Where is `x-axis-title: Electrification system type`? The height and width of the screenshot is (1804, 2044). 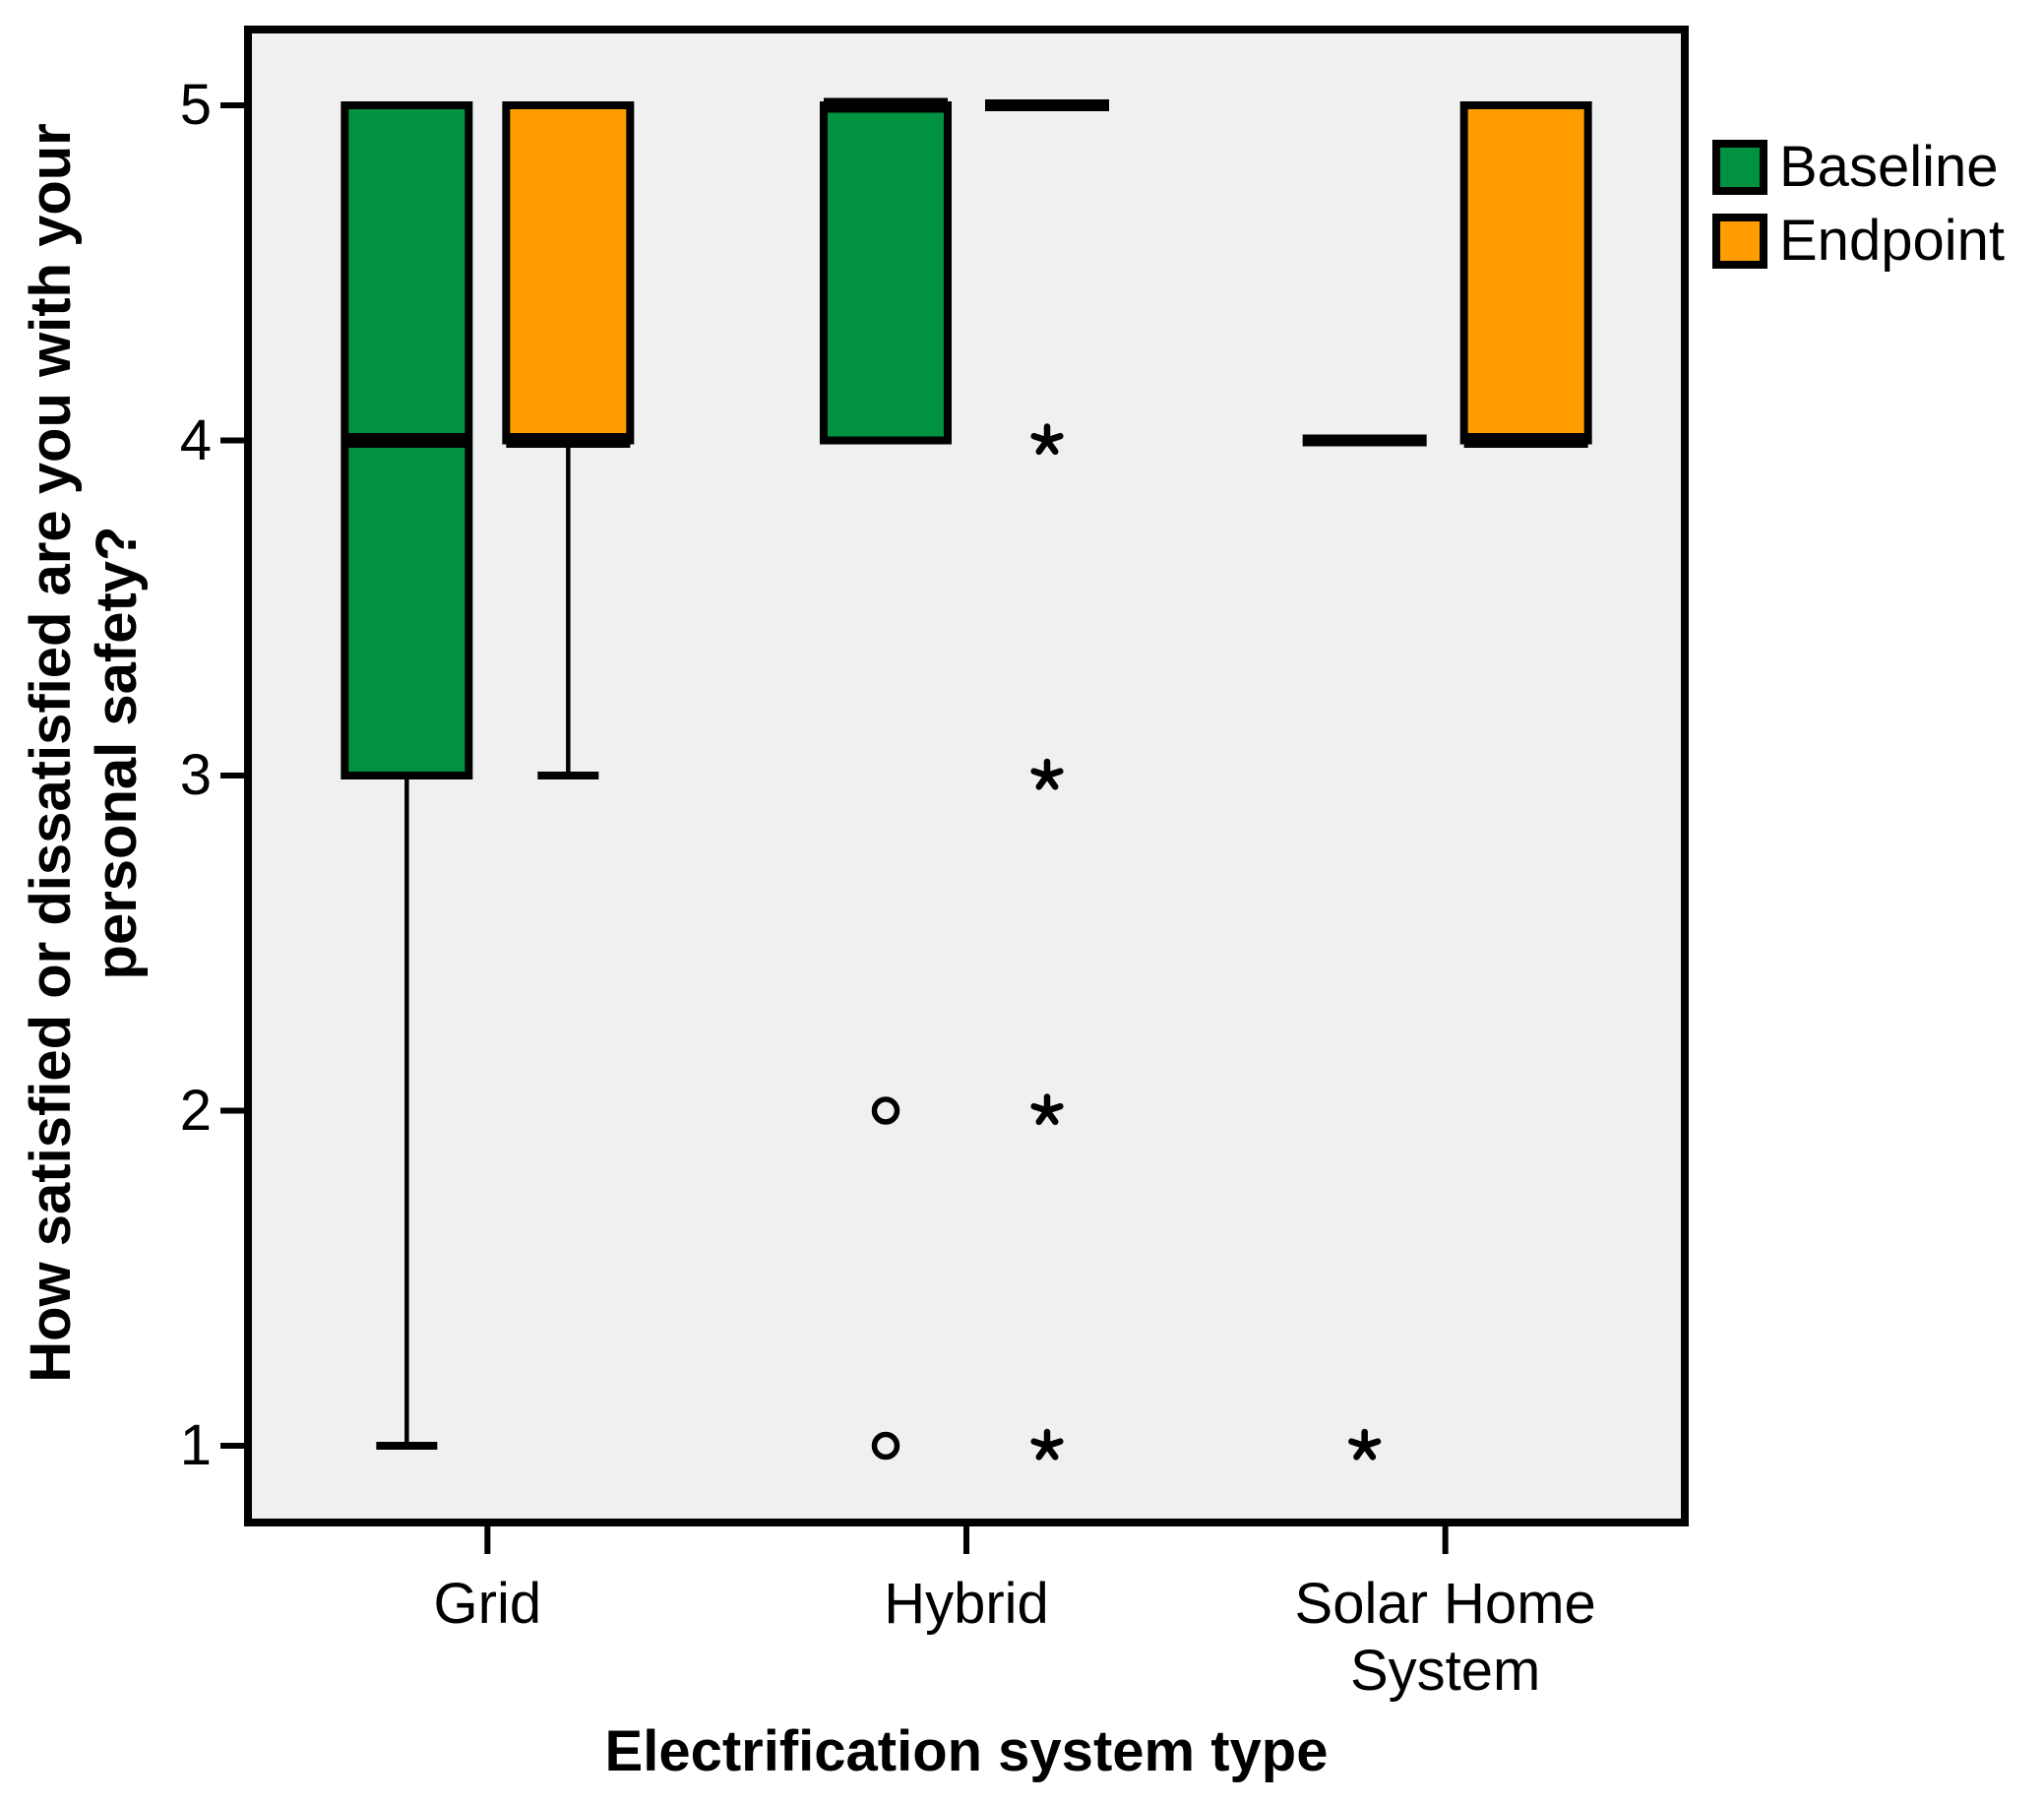
x-axis-title: Electrification system type is located at coordinates (966, 1751).